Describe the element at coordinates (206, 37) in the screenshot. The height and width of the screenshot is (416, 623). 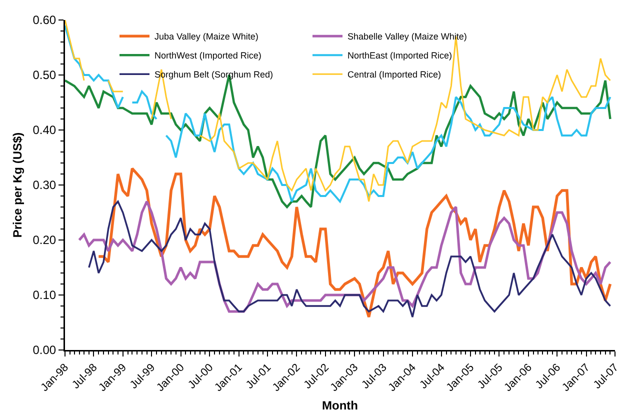
I see `legend-label: Juba Valley (Maize White)` at that location.